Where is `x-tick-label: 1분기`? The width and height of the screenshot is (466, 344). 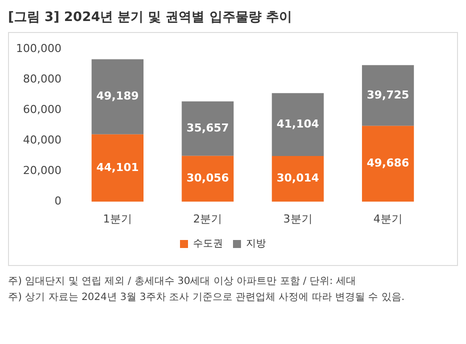
x-tick-label: 1분기 is located at coordinates (117, 219).